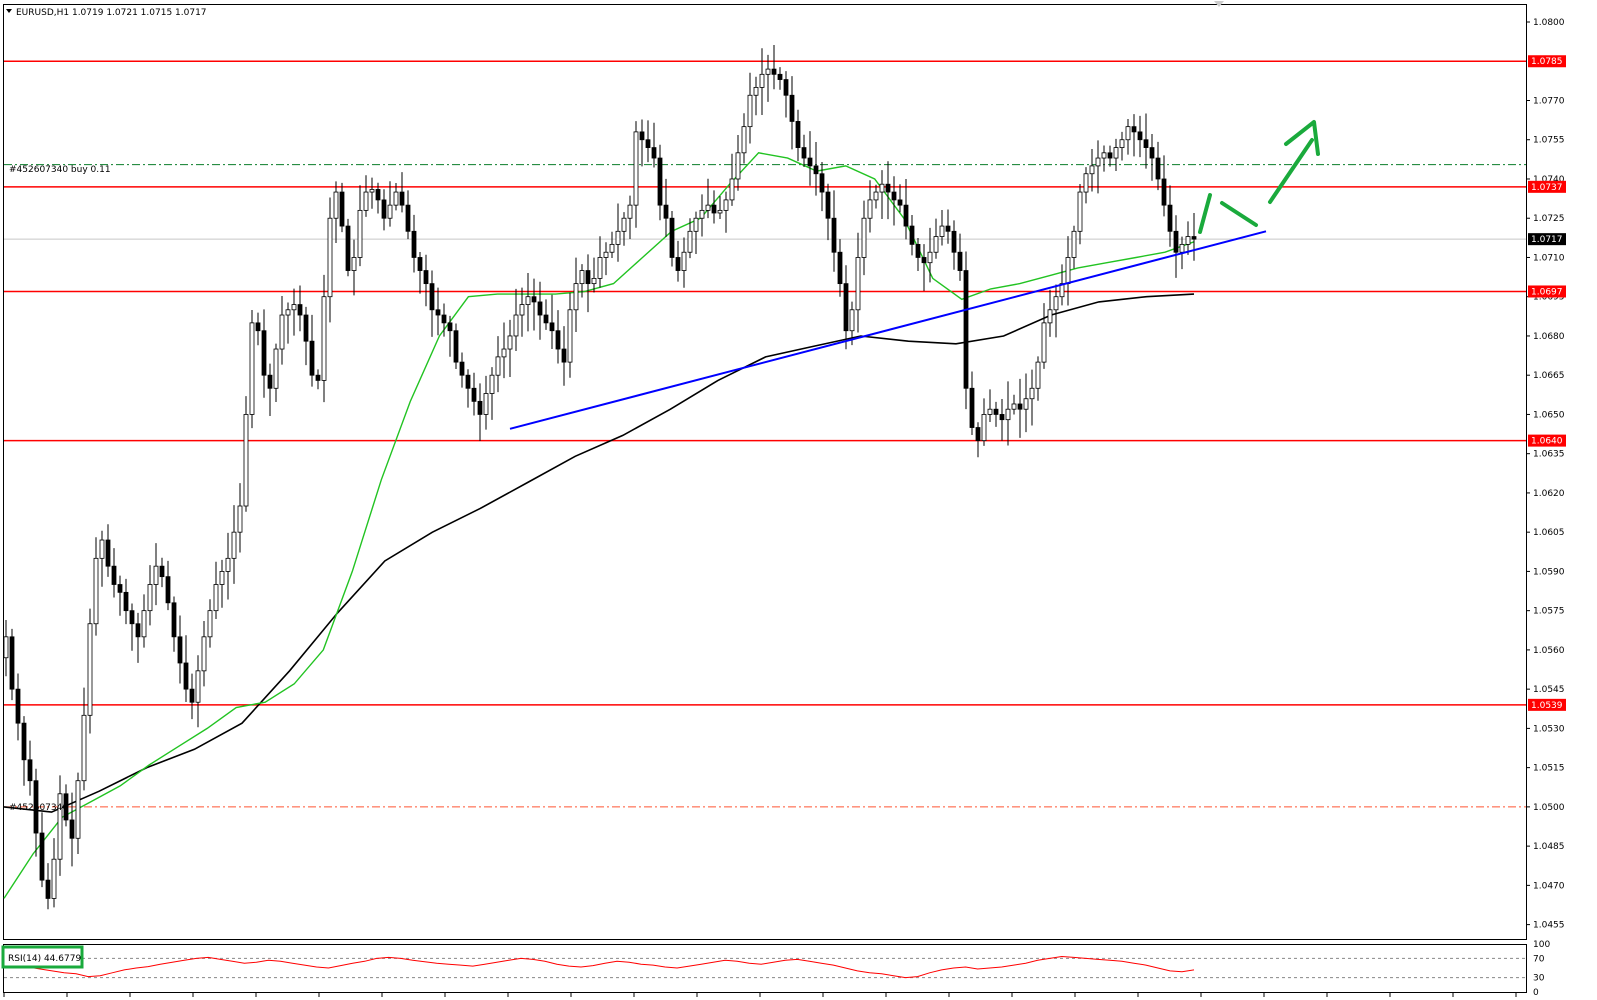  I want to click on symbol-dropdown-icon, so click(9, 11).